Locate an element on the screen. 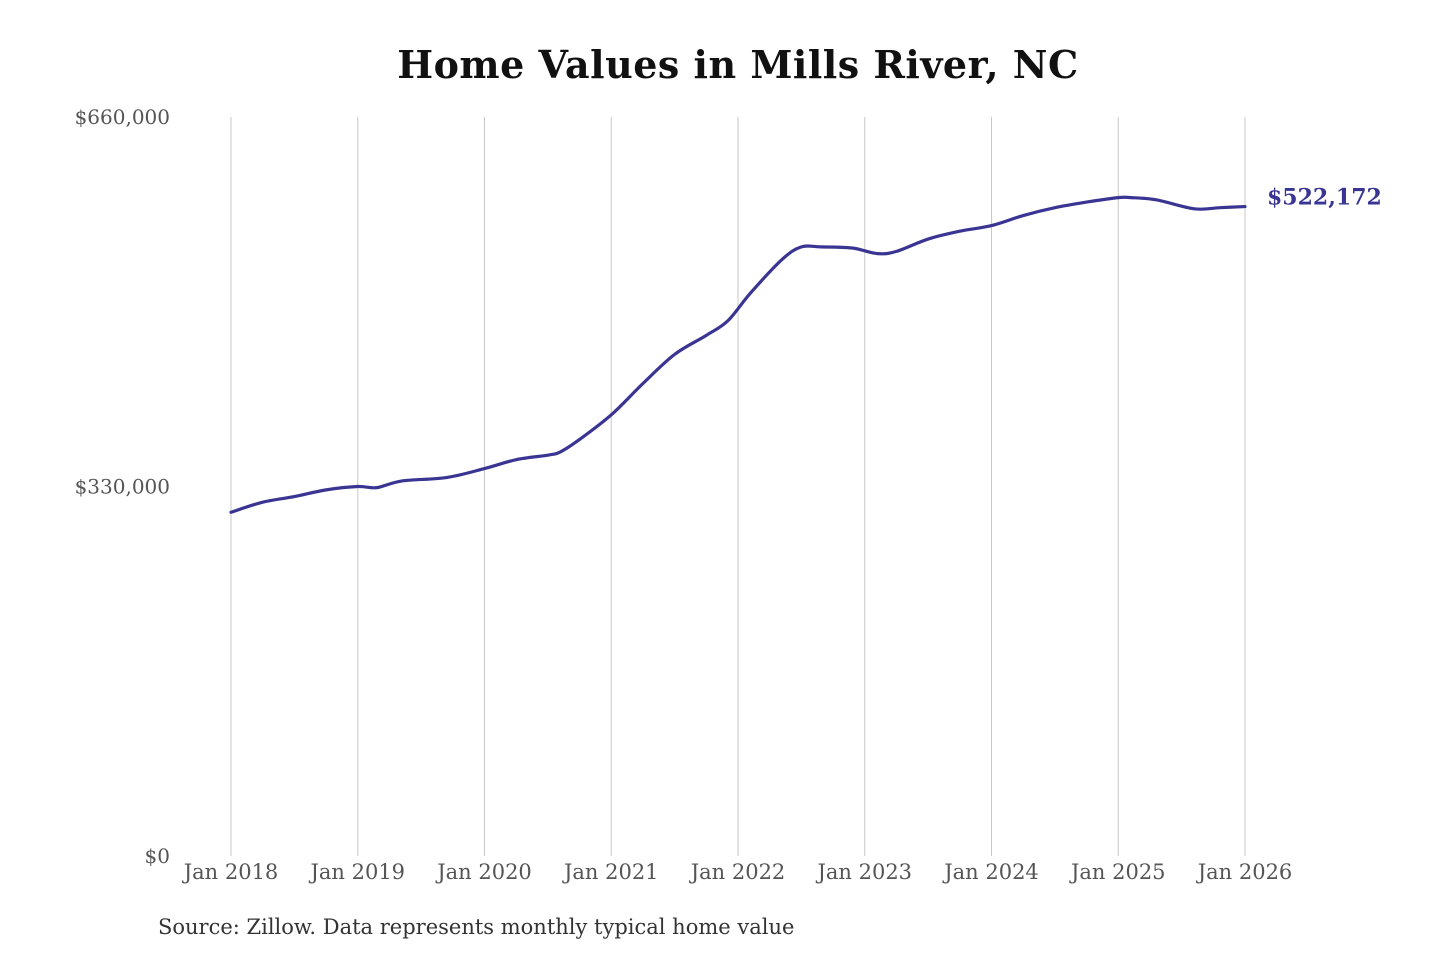 Image resolution: width=1440 pixels, height=960 pixels. ytick-label-0: $0 is located at coordinates (157, 856).